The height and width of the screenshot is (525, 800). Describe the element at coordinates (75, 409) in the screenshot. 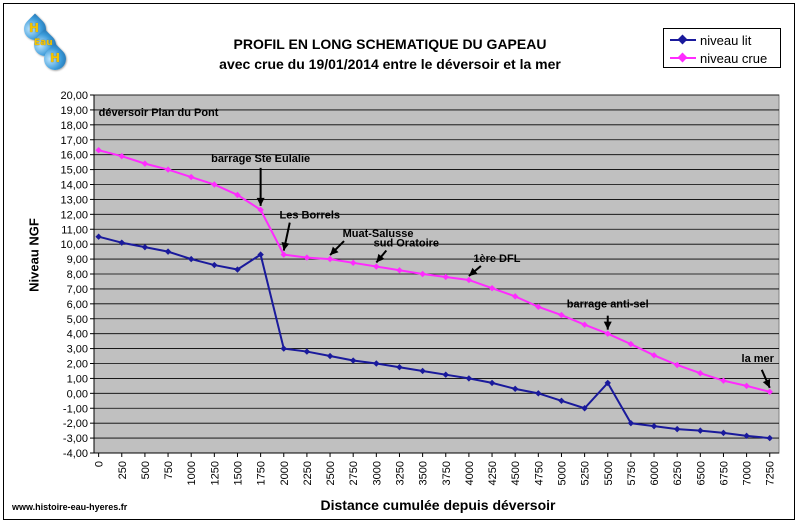

I see `y-tick-label: -1,00` at that location.